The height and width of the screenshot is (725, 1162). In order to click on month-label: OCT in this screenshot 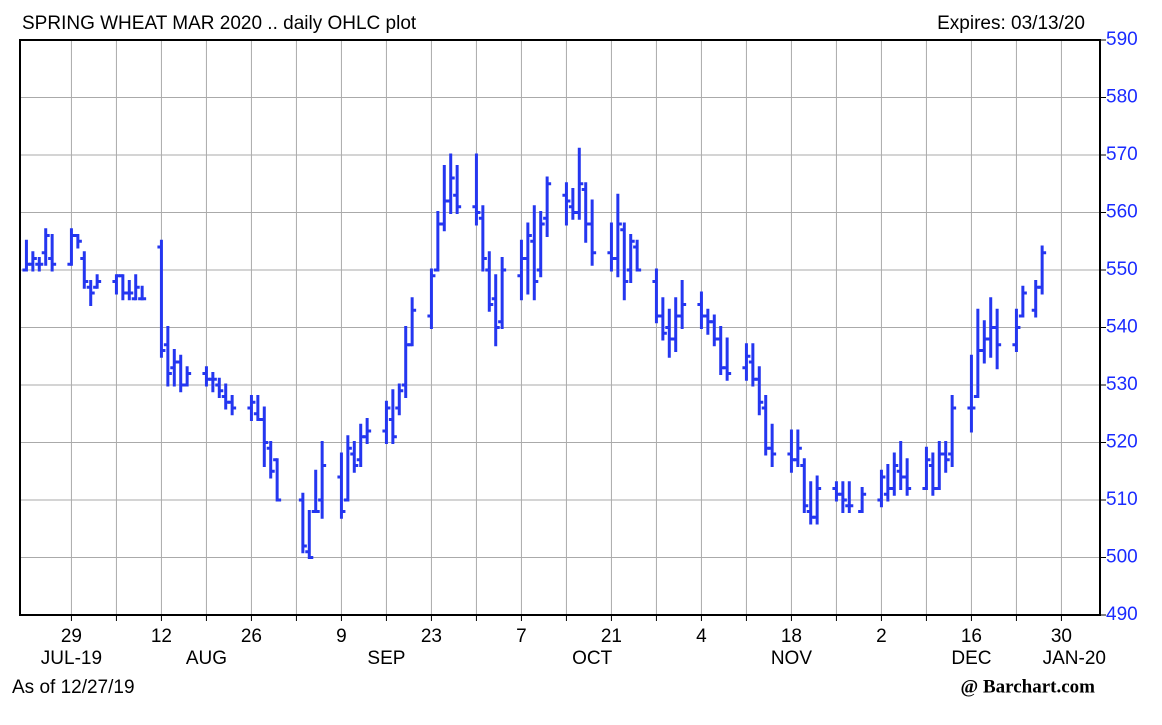, I will do `click(592, 658)`.